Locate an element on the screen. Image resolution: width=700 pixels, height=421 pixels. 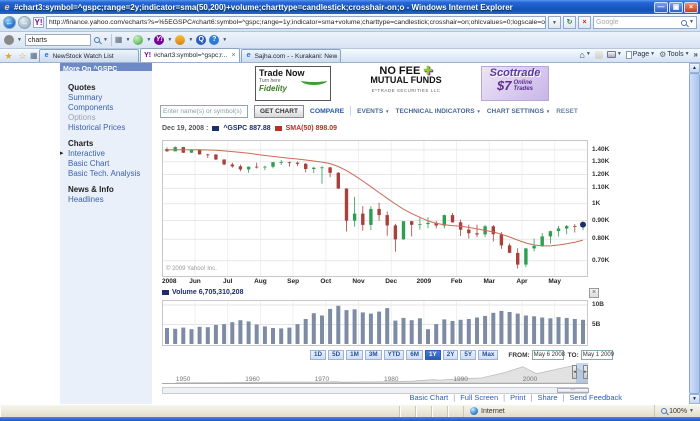
bookmark-icon is located at coordinates (180, 40).